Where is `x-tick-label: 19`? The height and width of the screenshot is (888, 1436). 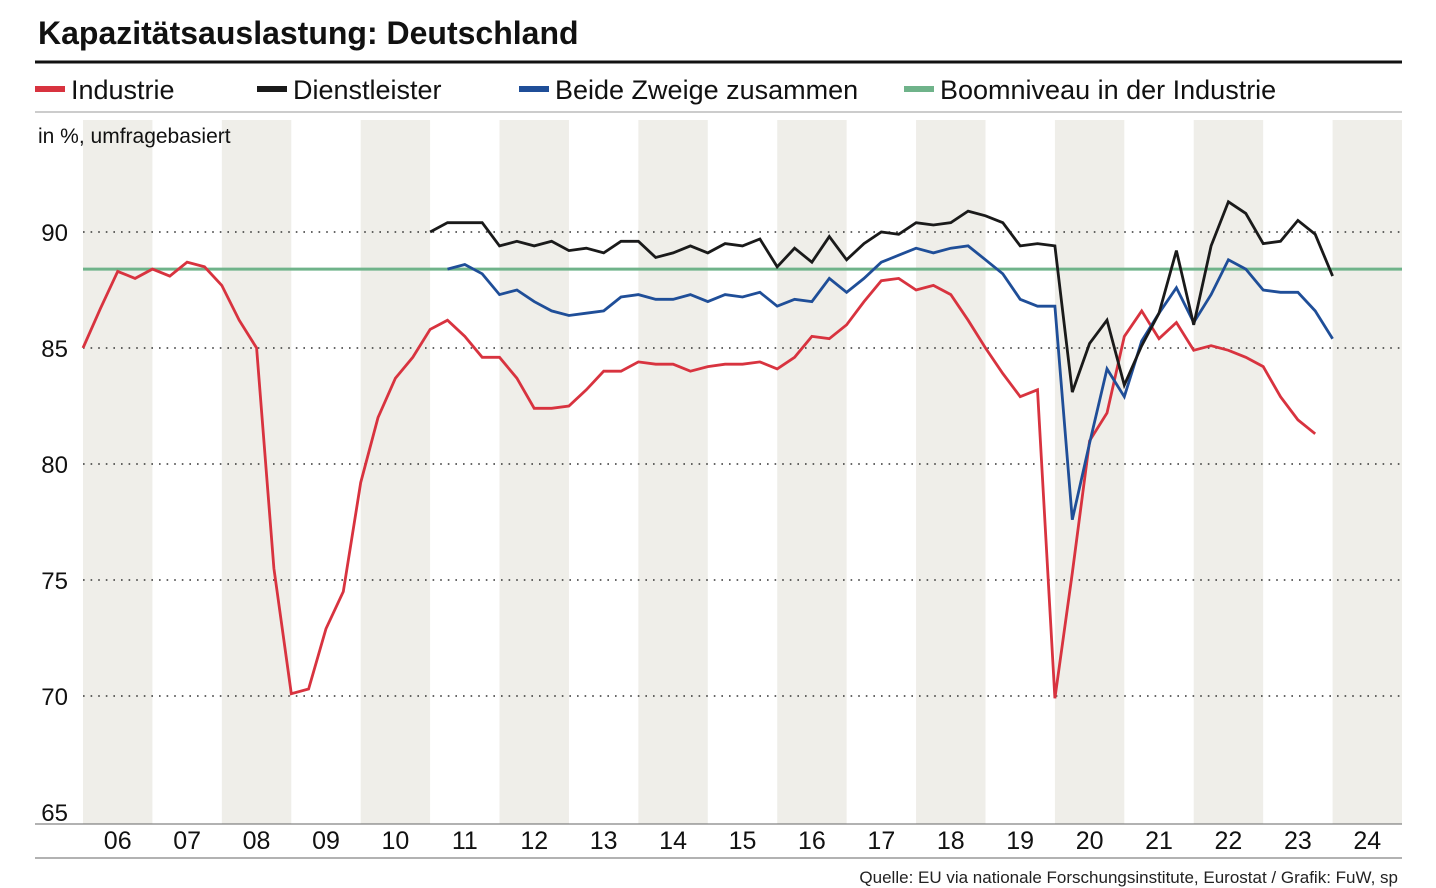 x-tick-label: 19 is located at coordinates (1020, 841).